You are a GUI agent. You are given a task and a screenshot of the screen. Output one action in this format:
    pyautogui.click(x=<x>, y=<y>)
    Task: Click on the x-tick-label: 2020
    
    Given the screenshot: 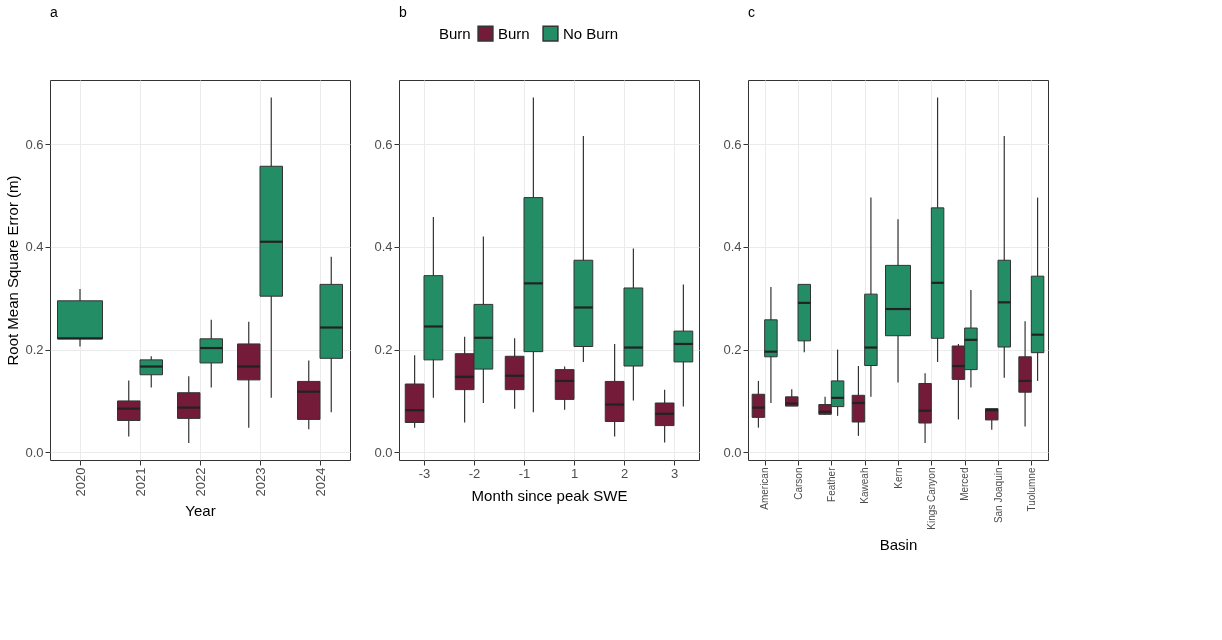 What is the action you would take?
    pyautogui.click(x=80, y=482)
    